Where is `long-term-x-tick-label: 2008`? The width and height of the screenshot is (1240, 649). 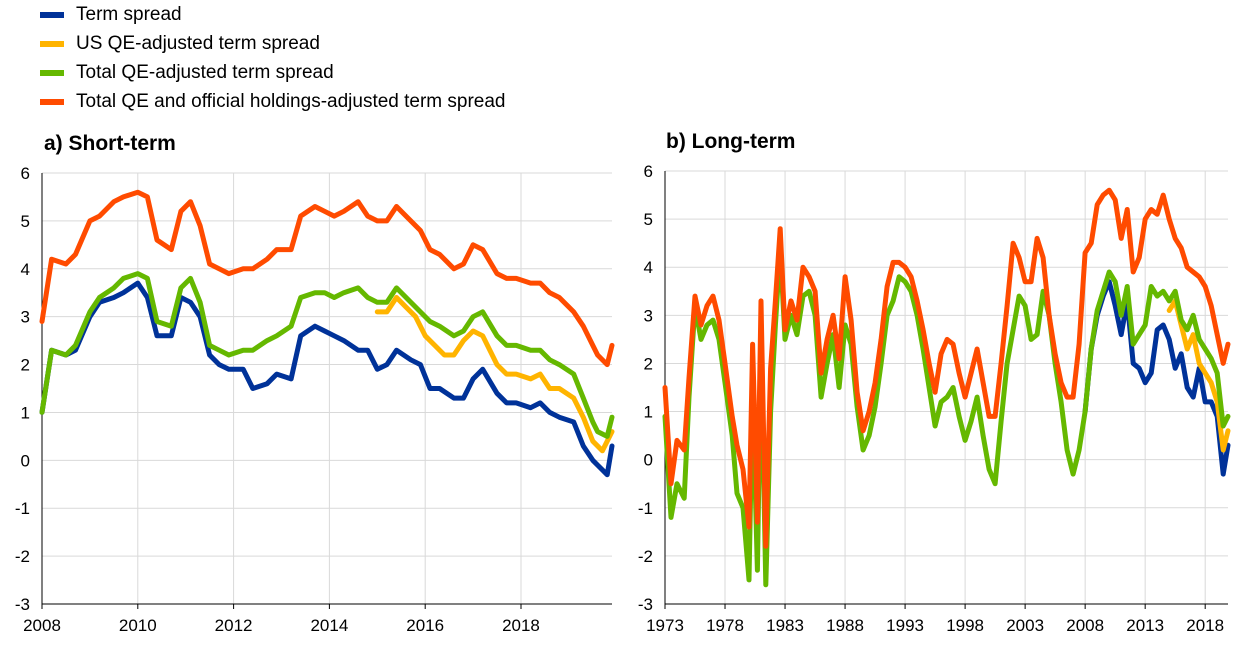
long-term-x-tick-label: 2008 is located at coordinates (1085, 625).